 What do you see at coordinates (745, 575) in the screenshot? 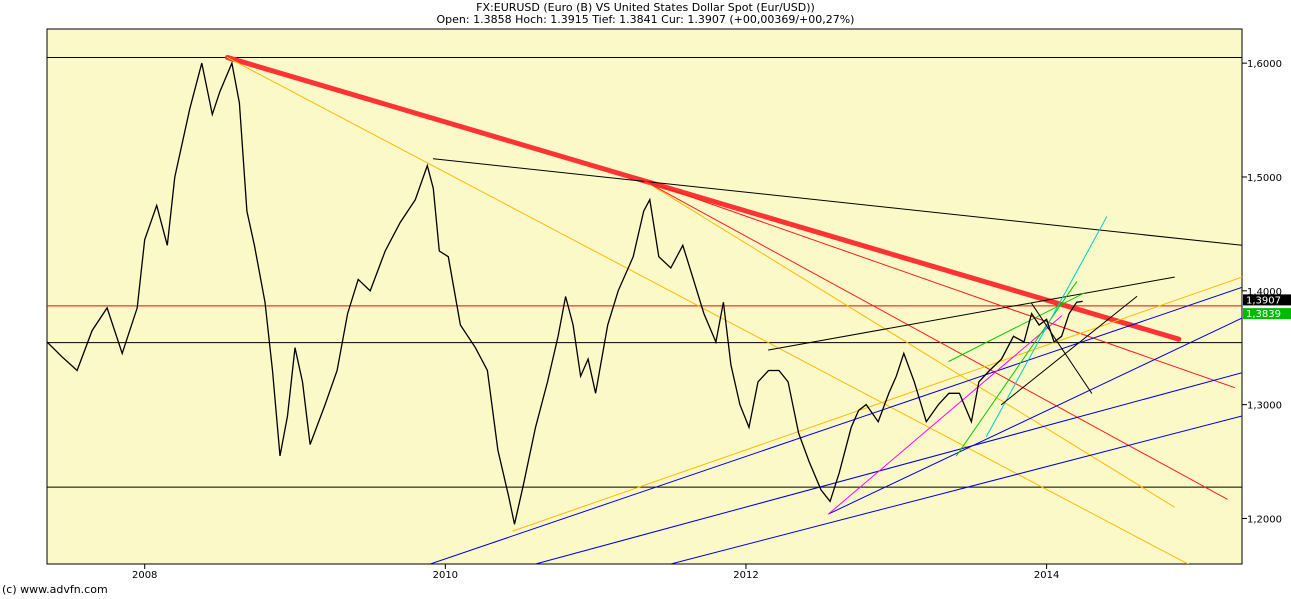
I see `x-tick-label: 2012` at bounding box center [745, 575].